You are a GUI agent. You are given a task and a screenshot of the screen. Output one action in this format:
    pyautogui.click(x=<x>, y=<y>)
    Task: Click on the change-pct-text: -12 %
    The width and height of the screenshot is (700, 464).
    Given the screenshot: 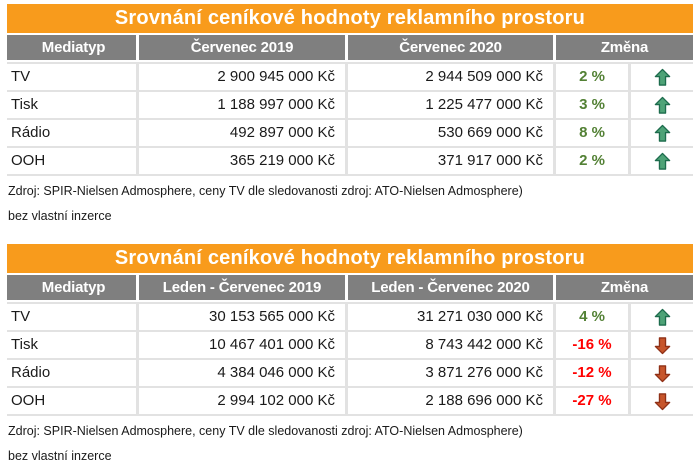 What is the action you would take?
    pyautogui.click(x=592, y=372)
    